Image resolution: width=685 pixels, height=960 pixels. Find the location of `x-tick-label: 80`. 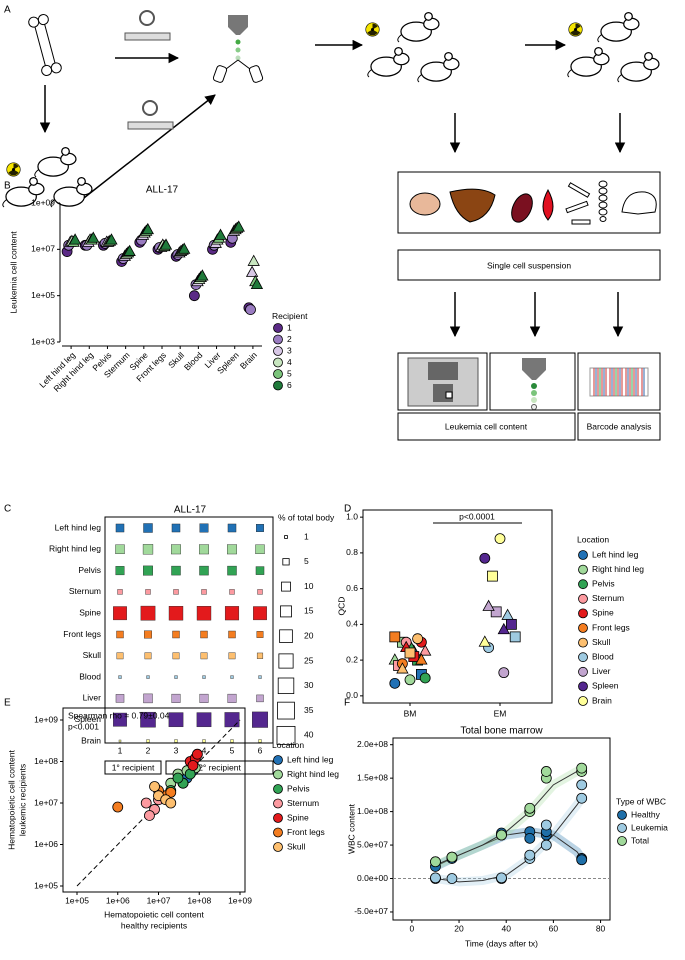

x-tick-label: 80 is located at coordinates (601, 928).